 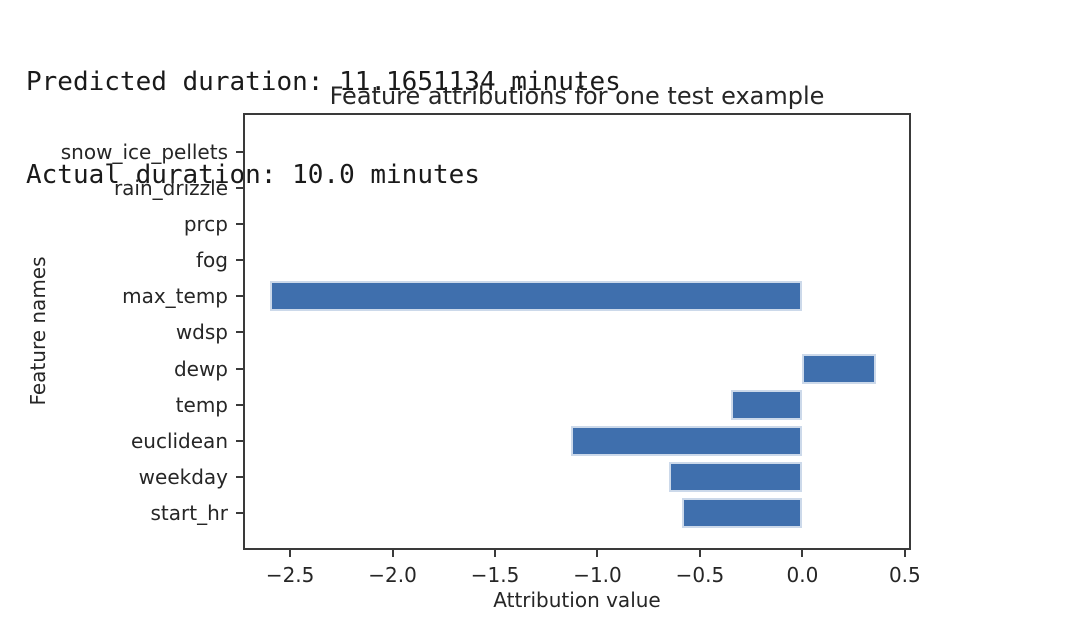 What do you see at coordinates (577, 600) in the screenshot?
I see `x-axis-label: Attribution value` at bounding box center [577, 600].